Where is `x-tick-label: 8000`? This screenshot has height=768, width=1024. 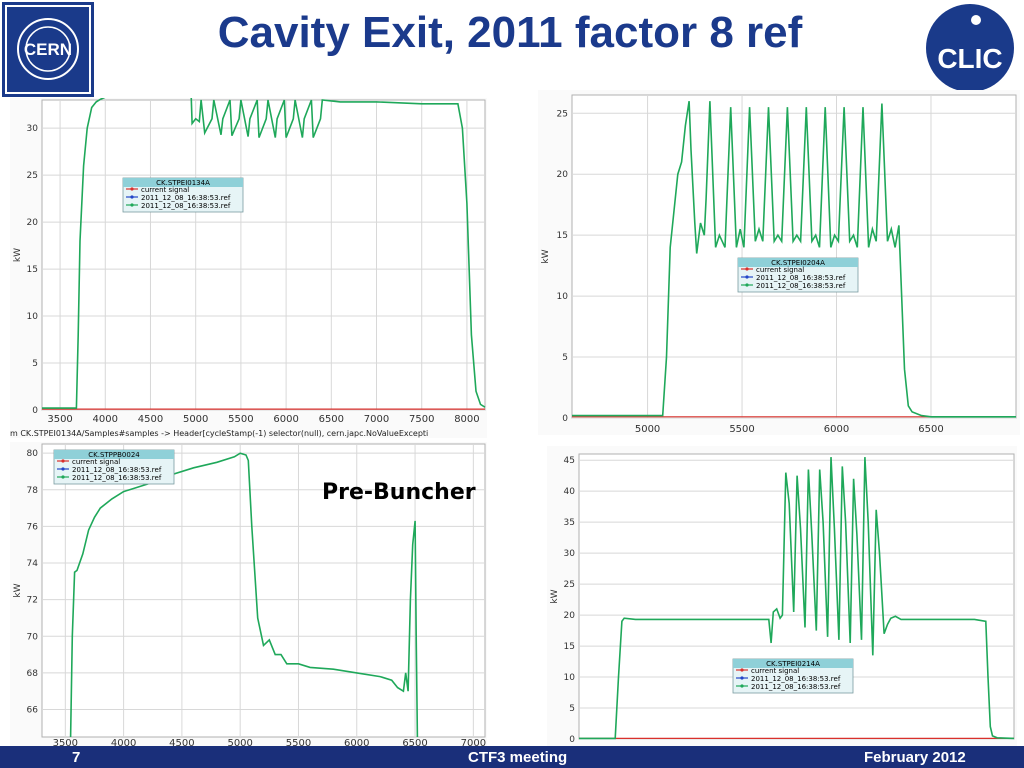 x-tick-label: 8000 is located at coordinates (466, 419).